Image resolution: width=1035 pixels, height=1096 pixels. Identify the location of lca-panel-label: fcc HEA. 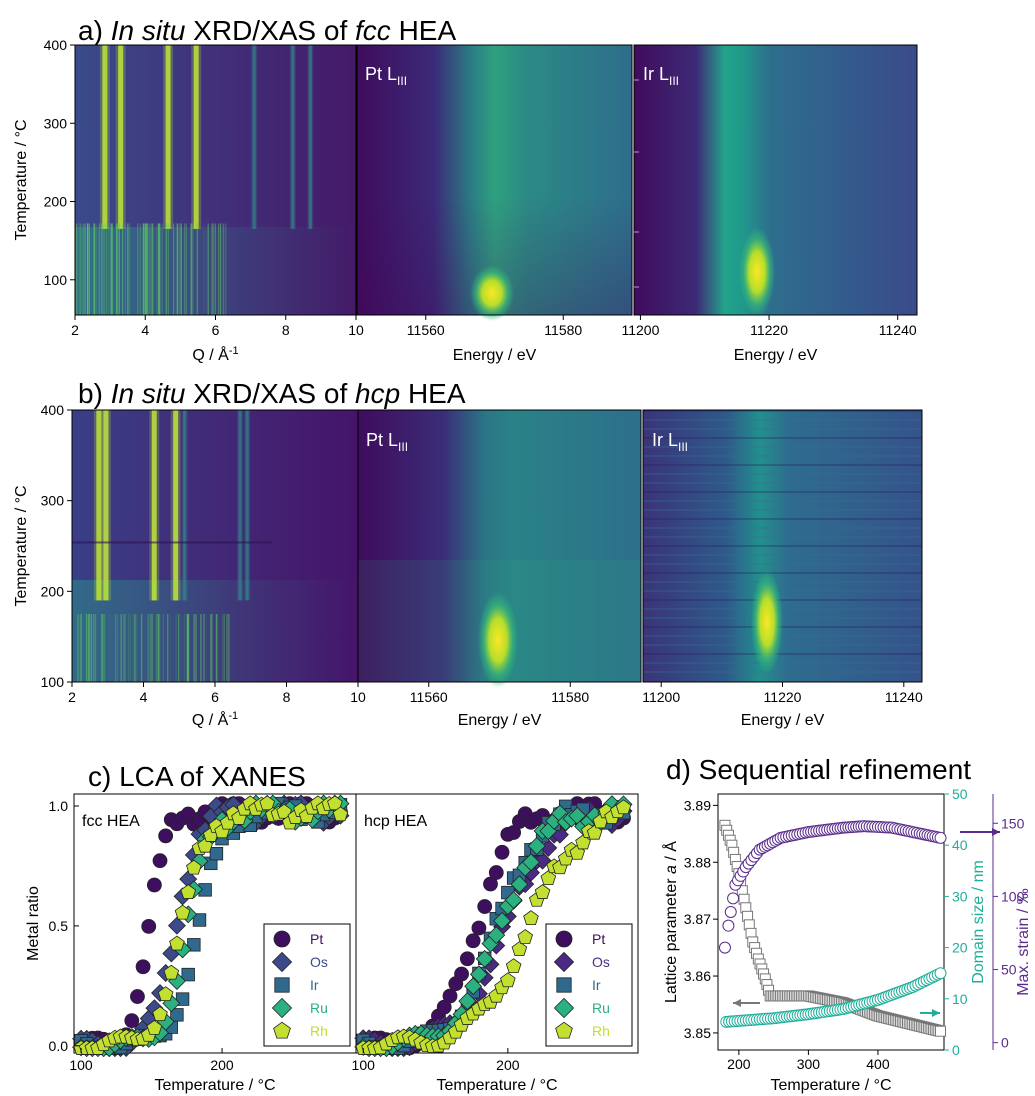
(111, 821).